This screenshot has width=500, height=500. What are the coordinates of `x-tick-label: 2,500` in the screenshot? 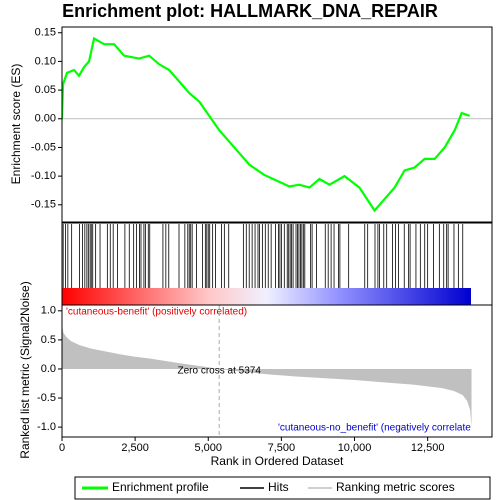 It's located at (135, 448).